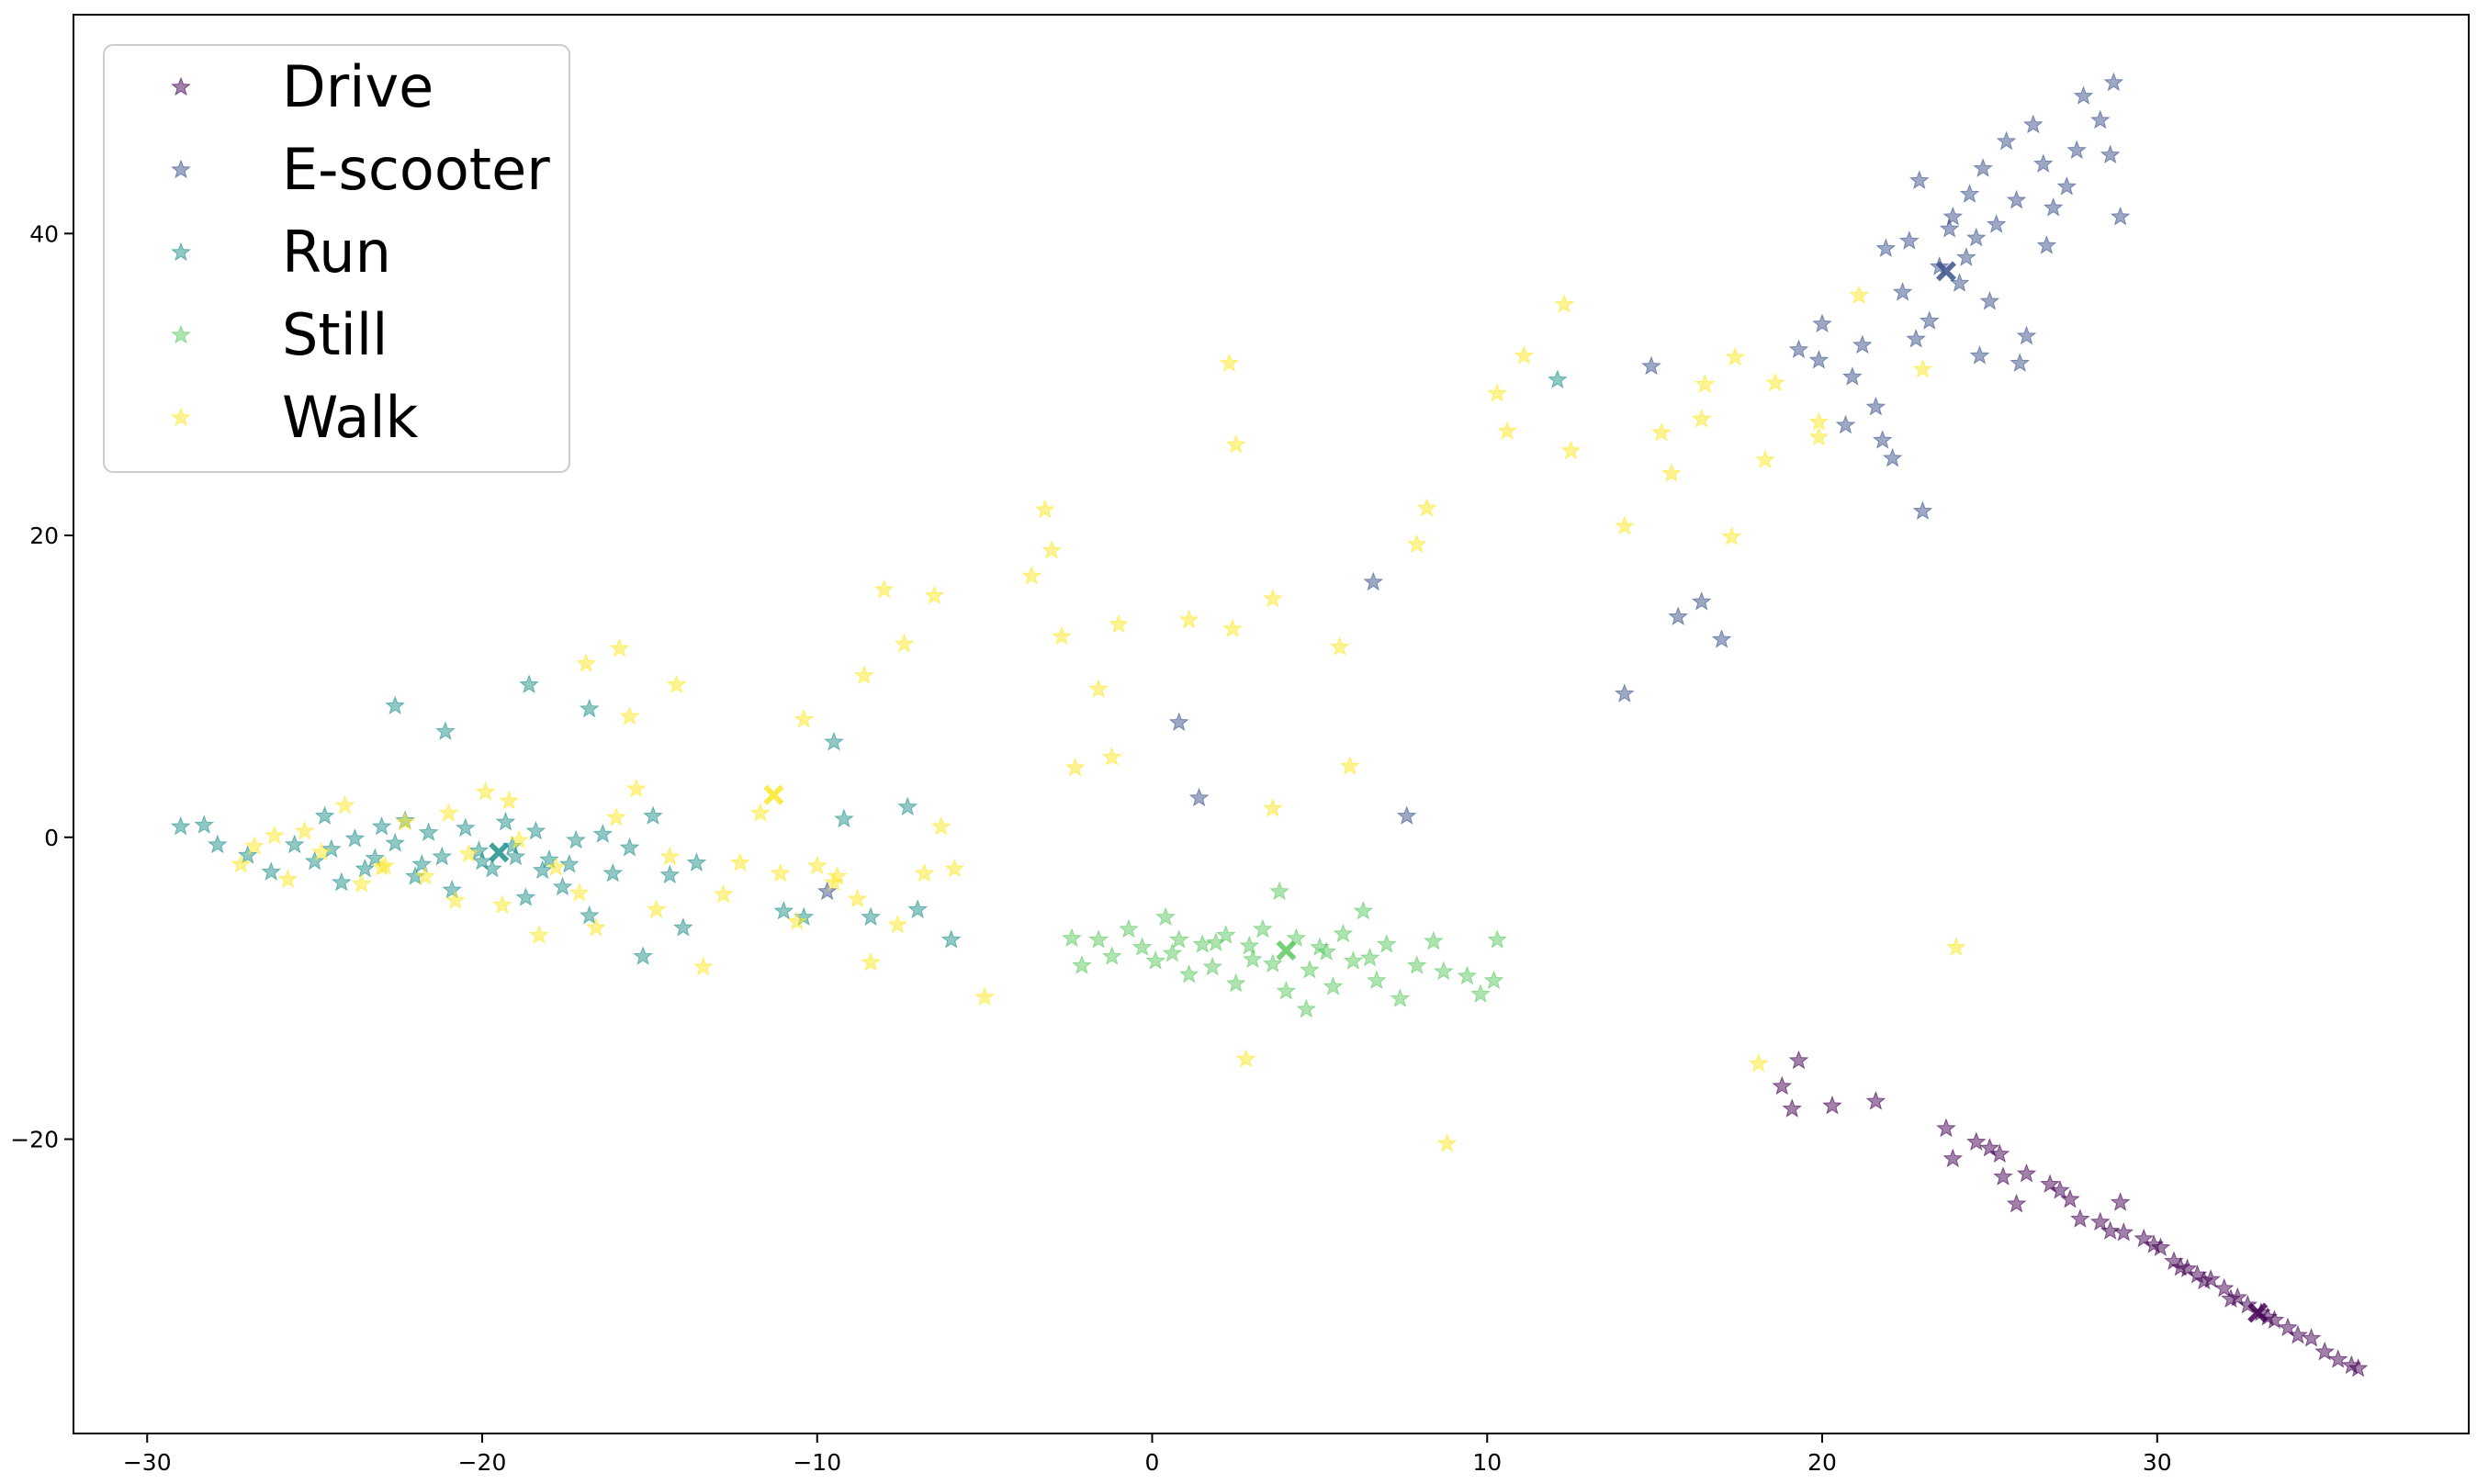 The height and width of the screenshot is (1484, 2477). I want to click on x-tick-label: 30, so click(2158, 1463).